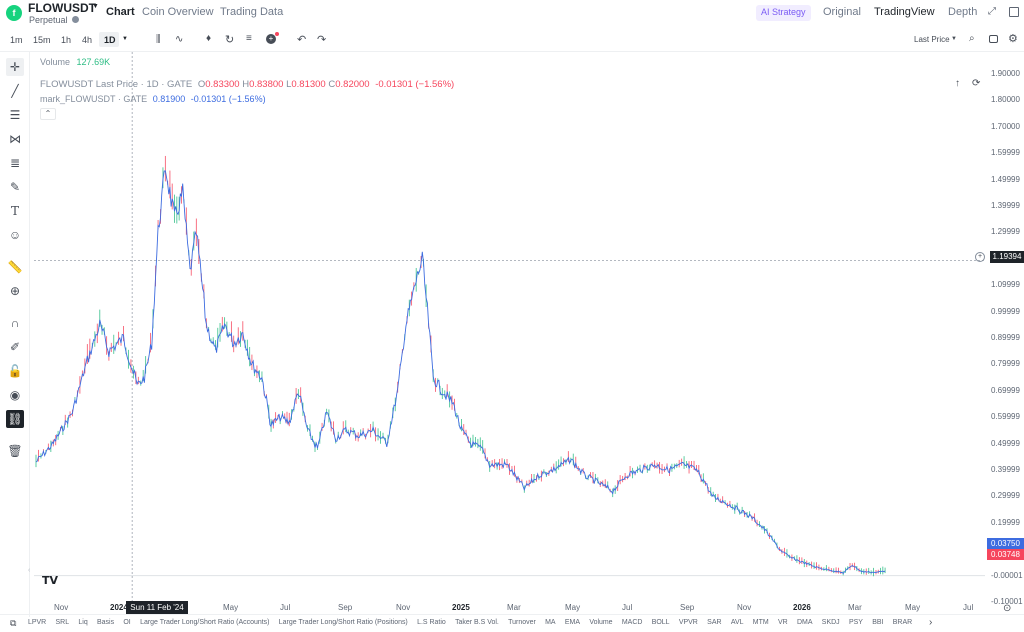 The width and height of the screenshot is (1024, 632). What do you see at coordinates (931, 622) in the screenshot?
I see `chevron-right-icon: ›` at bounding box center [931, 622].